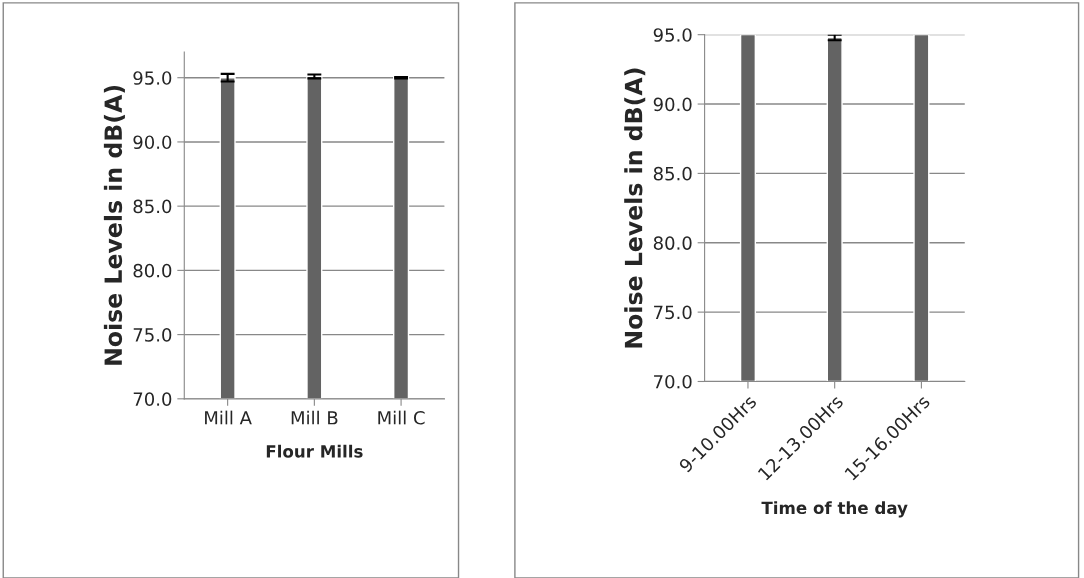 The width and height of the screenshot is (1084, 578). What do you see at coordinates (314, 417) in the screenshot?
I see `x-tick-label: Mill B` at bounding box center [314, 417].